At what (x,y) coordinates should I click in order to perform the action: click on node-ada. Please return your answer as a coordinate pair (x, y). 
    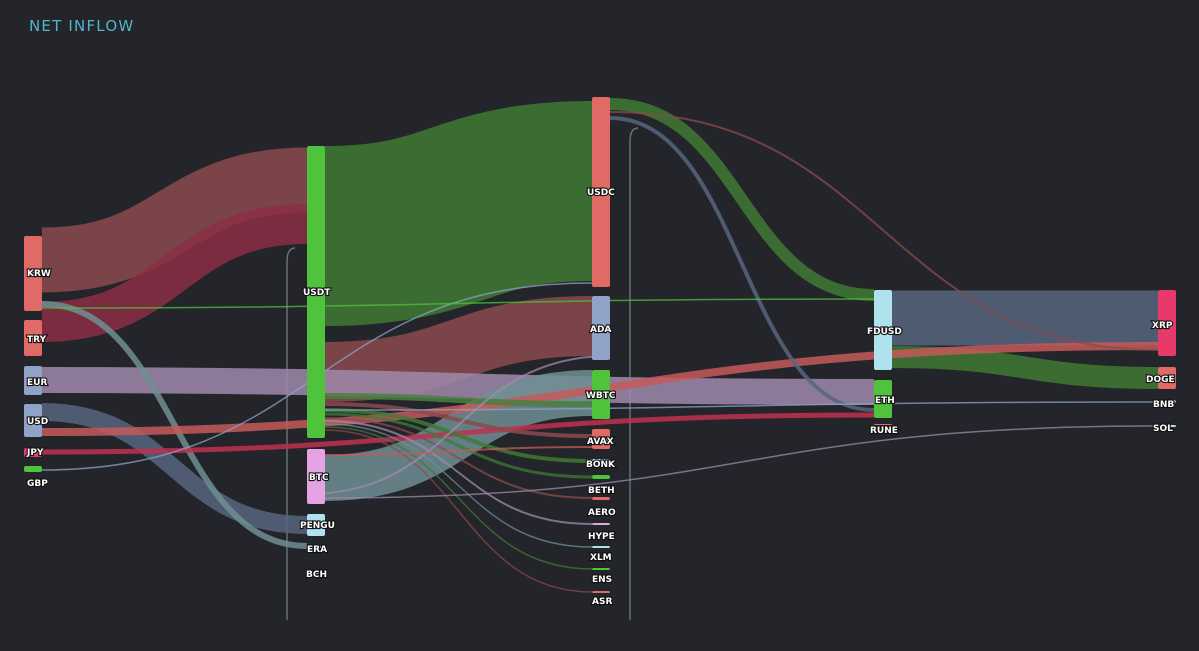
    Looking at the image, I should click on (601, 328).